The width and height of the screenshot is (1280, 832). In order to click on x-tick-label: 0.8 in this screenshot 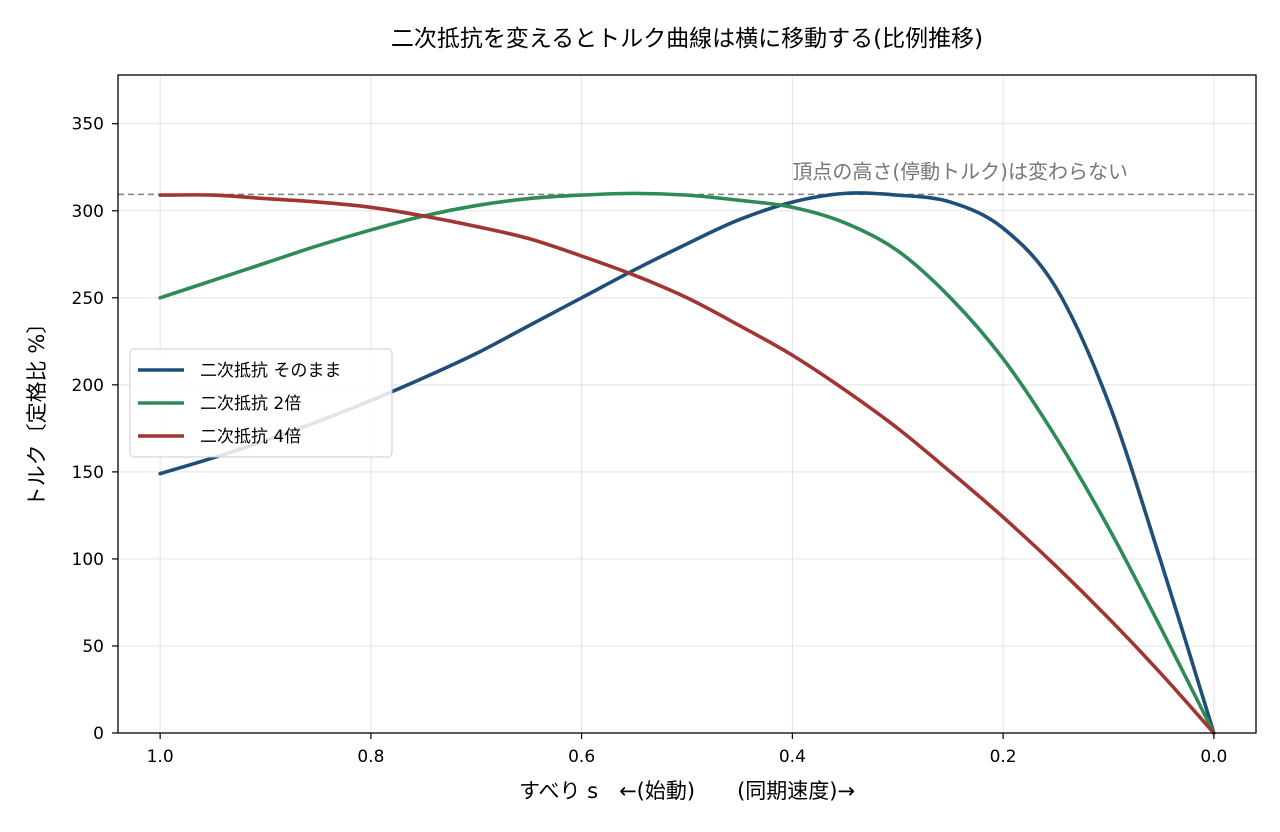, I will do `click(370, 757)`.